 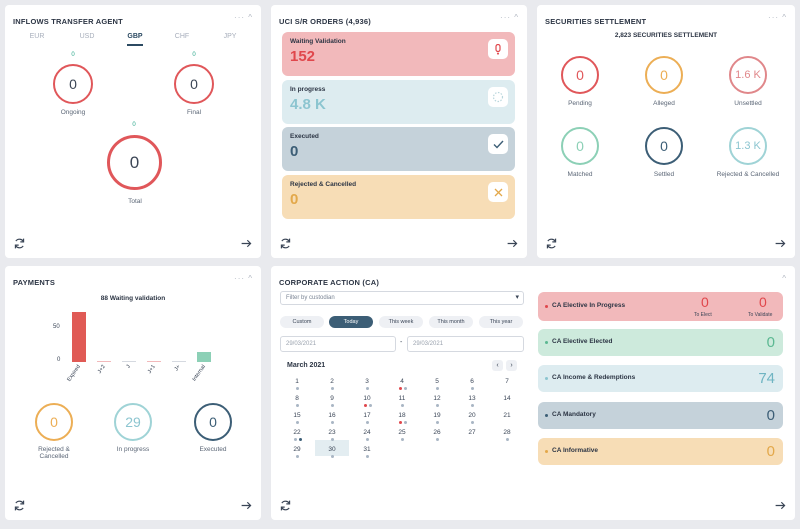 I want to click on final-ring: 0, so click(x=194, y=84).